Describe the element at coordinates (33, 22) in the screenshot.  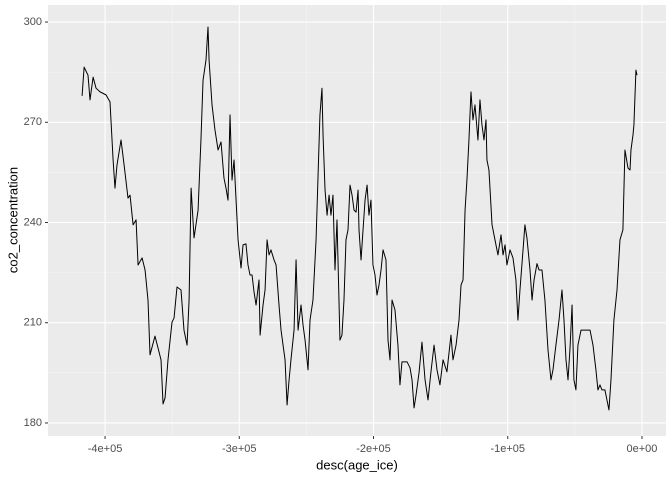
I see `y-tick-label: 300` at that location.